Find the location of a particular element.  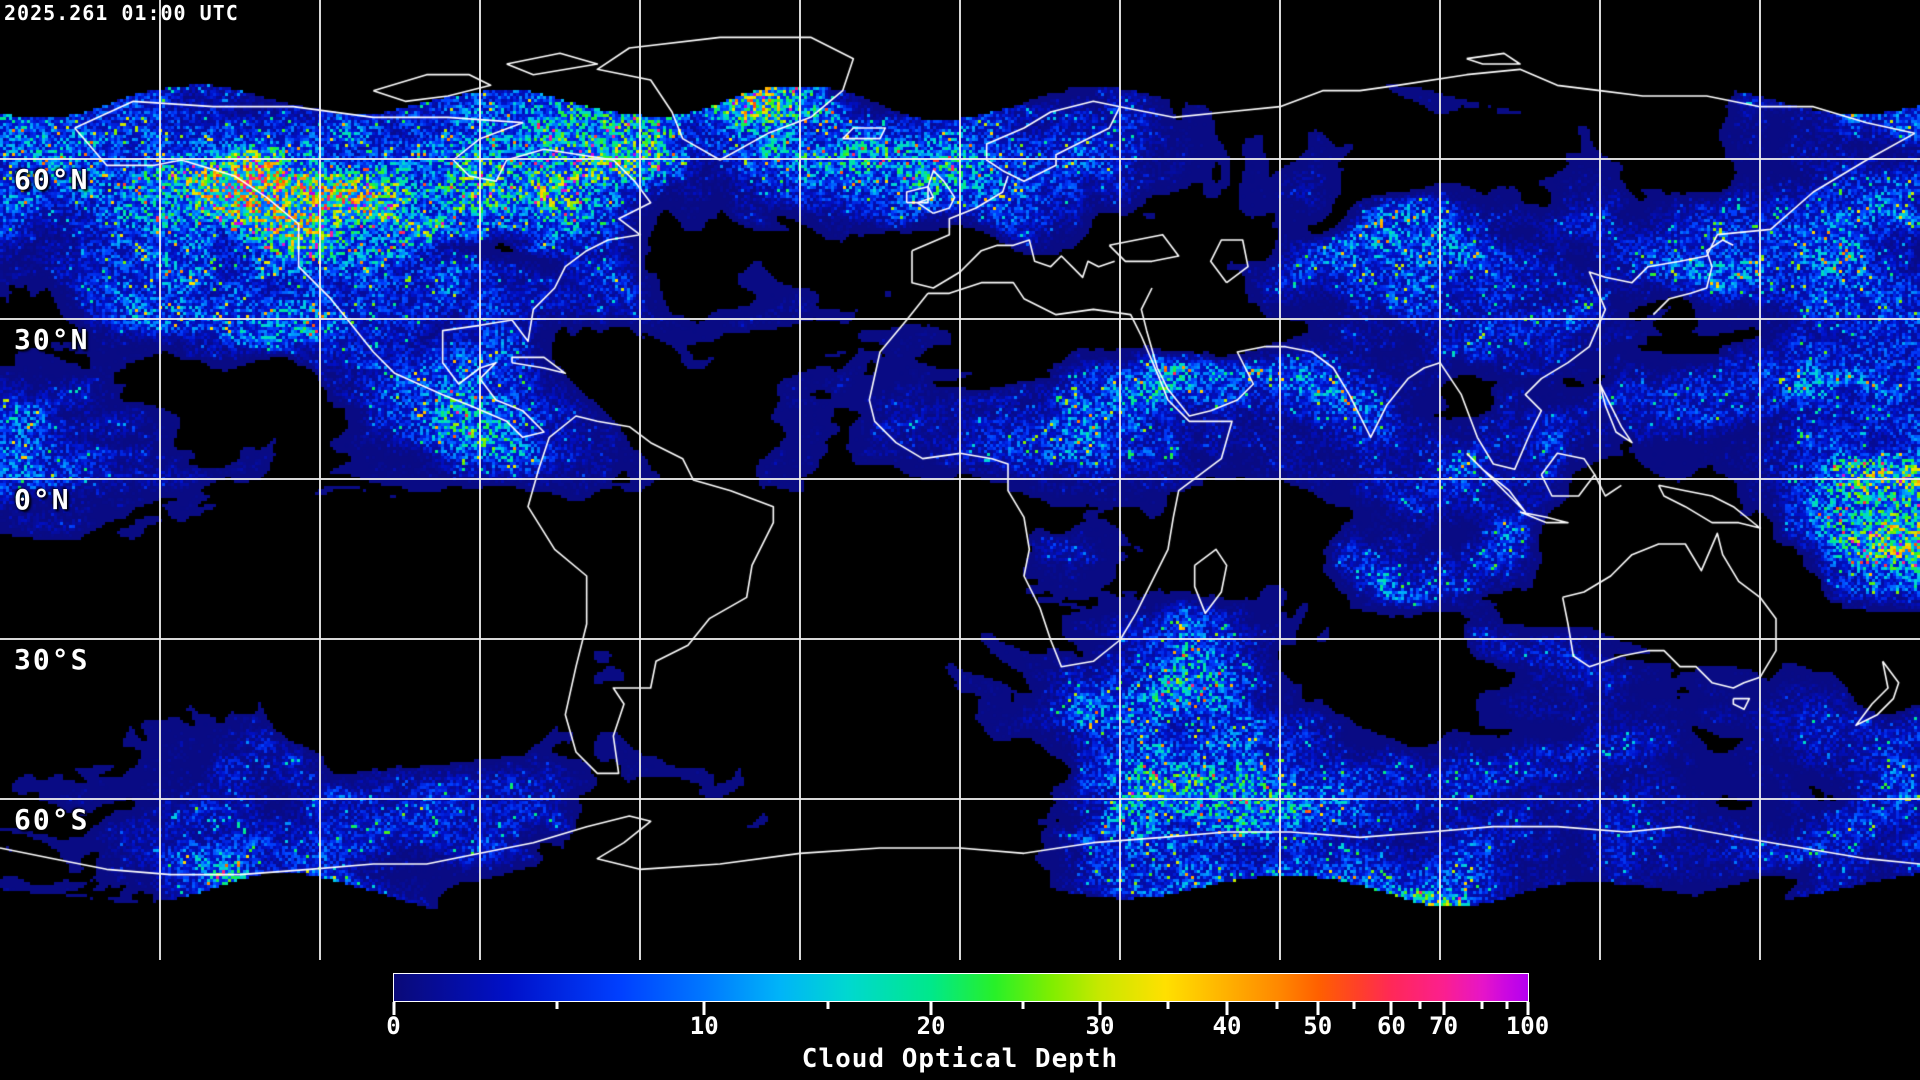

latitude-label: 30°N is located at coordinates (52, 339).